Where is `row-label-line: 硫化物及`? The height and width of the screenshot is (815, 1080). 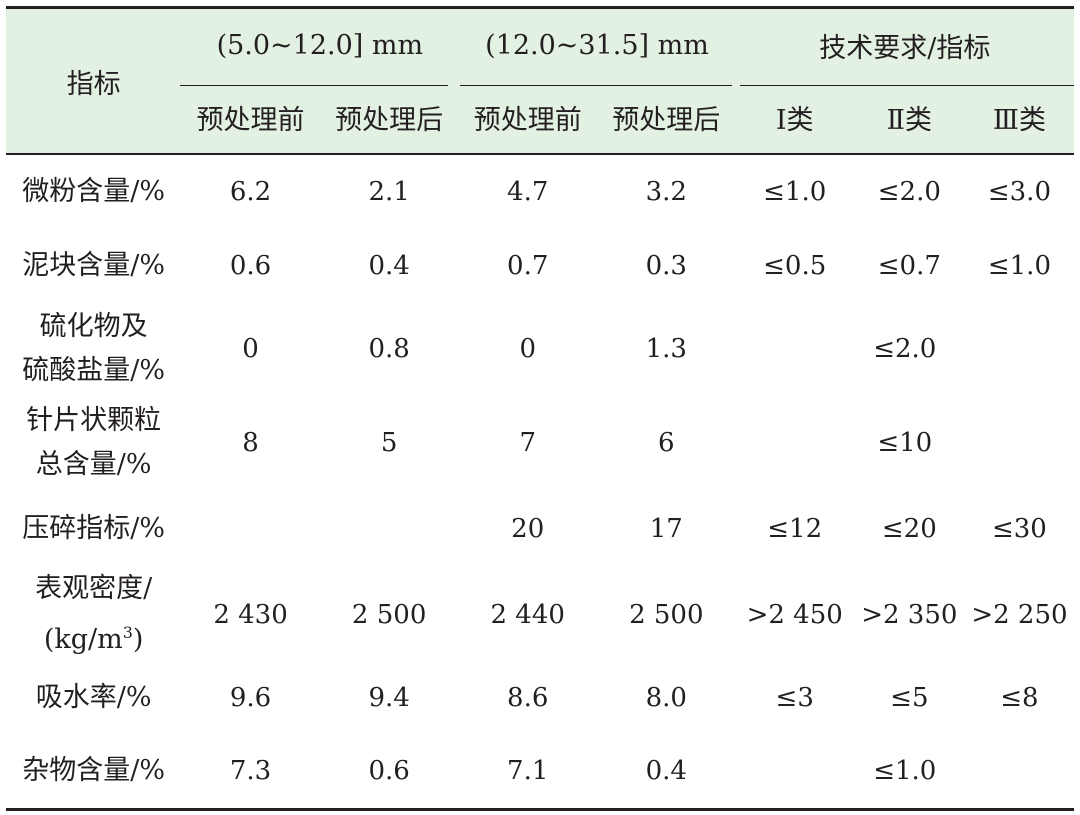 row-label-line: 硫化物及 is located at coordinates (93, 326).